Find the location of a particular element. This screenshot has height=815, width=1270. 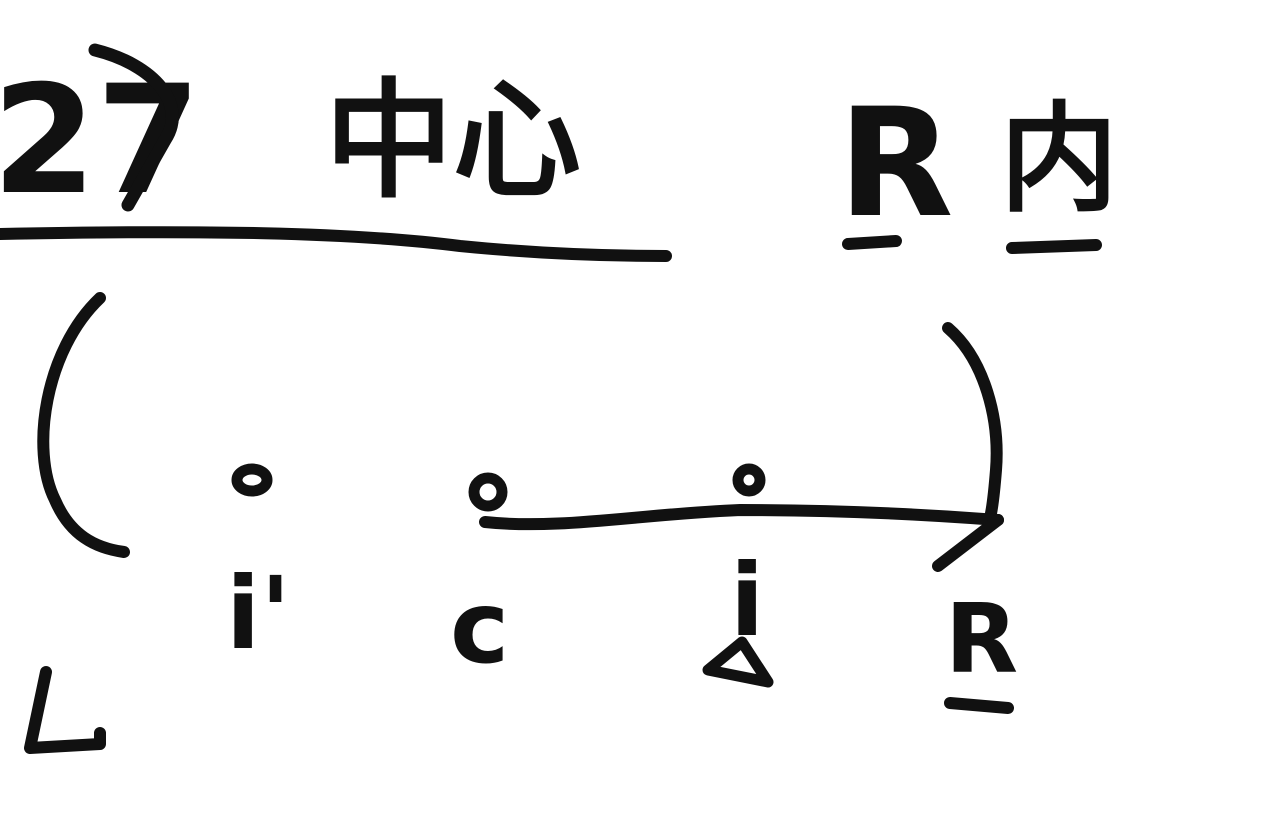

right-parenthesis is located at coordinates (972, 423).